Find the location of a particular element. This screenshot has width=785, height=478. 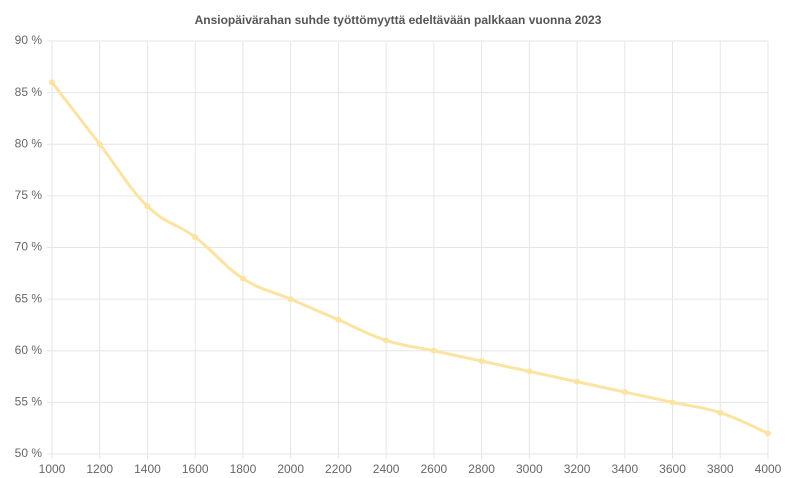

y-tick-label: 75 % is located at coordinates (29, 195).